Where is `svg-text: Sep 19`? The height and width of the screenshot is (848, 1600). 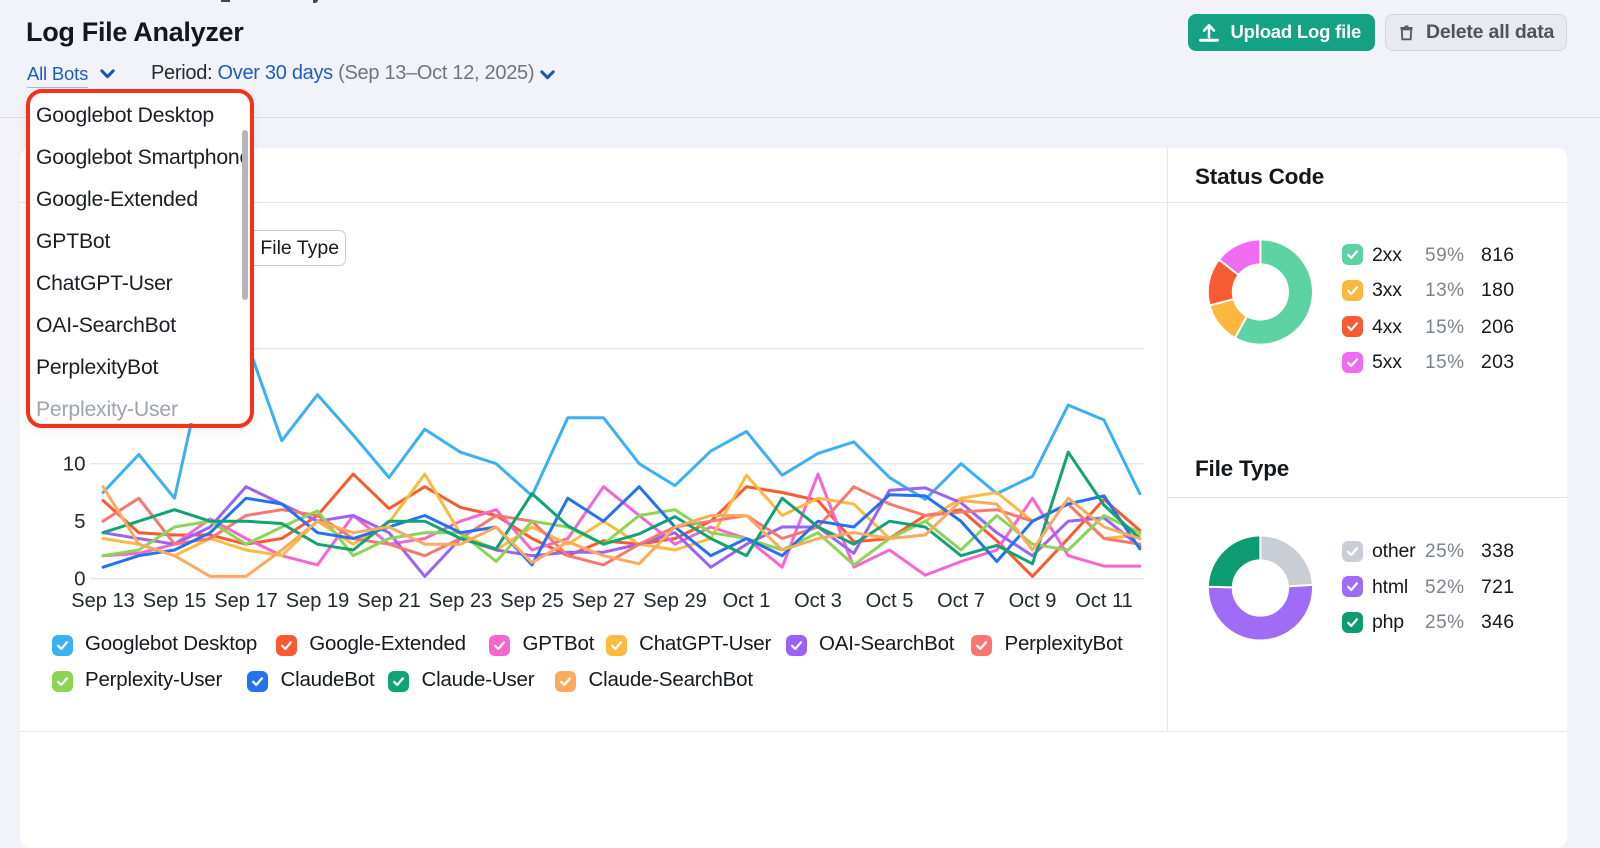
svg-text: Sep 19 is located at coordinates (317, 601).